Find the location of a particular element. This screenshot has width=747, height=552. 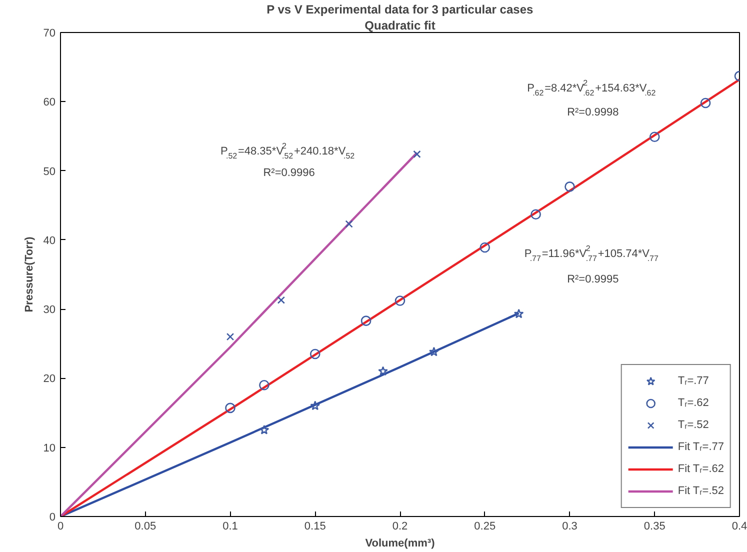

legend-label: Fit Tᵣ=.52 is located at coordinates (701, 491).